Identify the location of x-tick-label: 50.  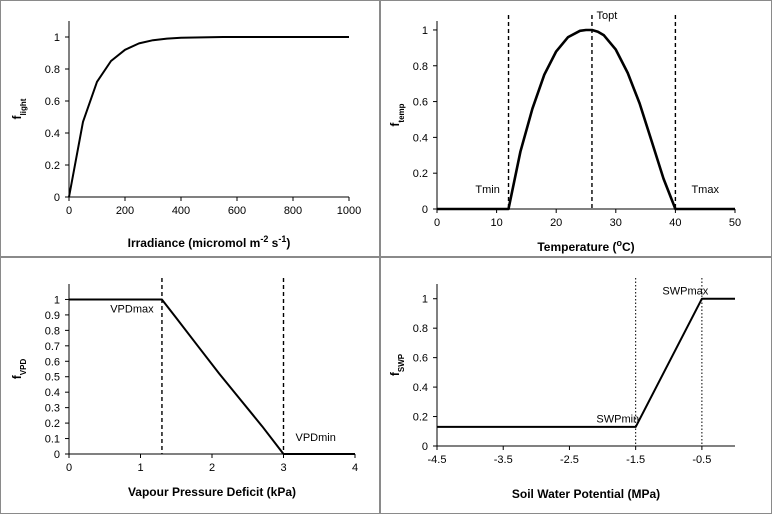
(735, 223).